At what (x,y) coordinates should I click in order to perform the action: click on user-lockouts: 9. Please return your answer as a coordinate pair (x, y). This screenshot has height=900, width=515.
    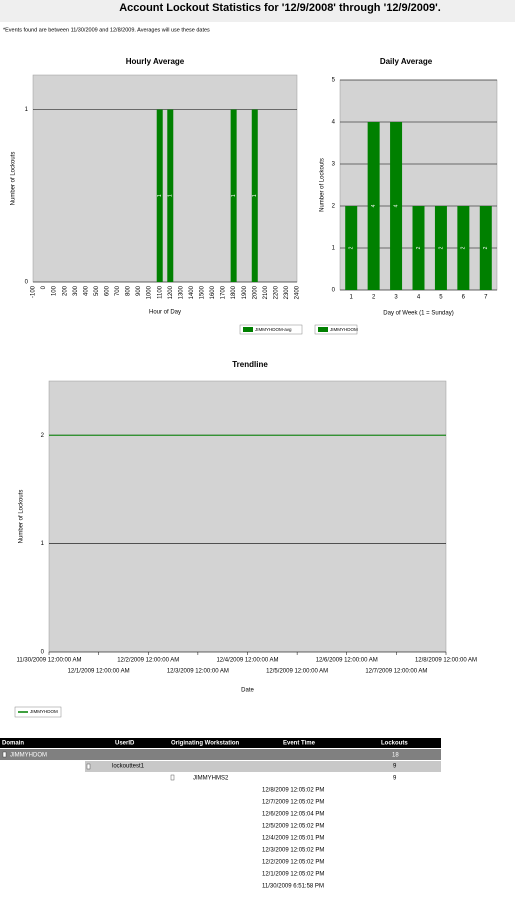
    Looking at the image, I should click on (395, 767).